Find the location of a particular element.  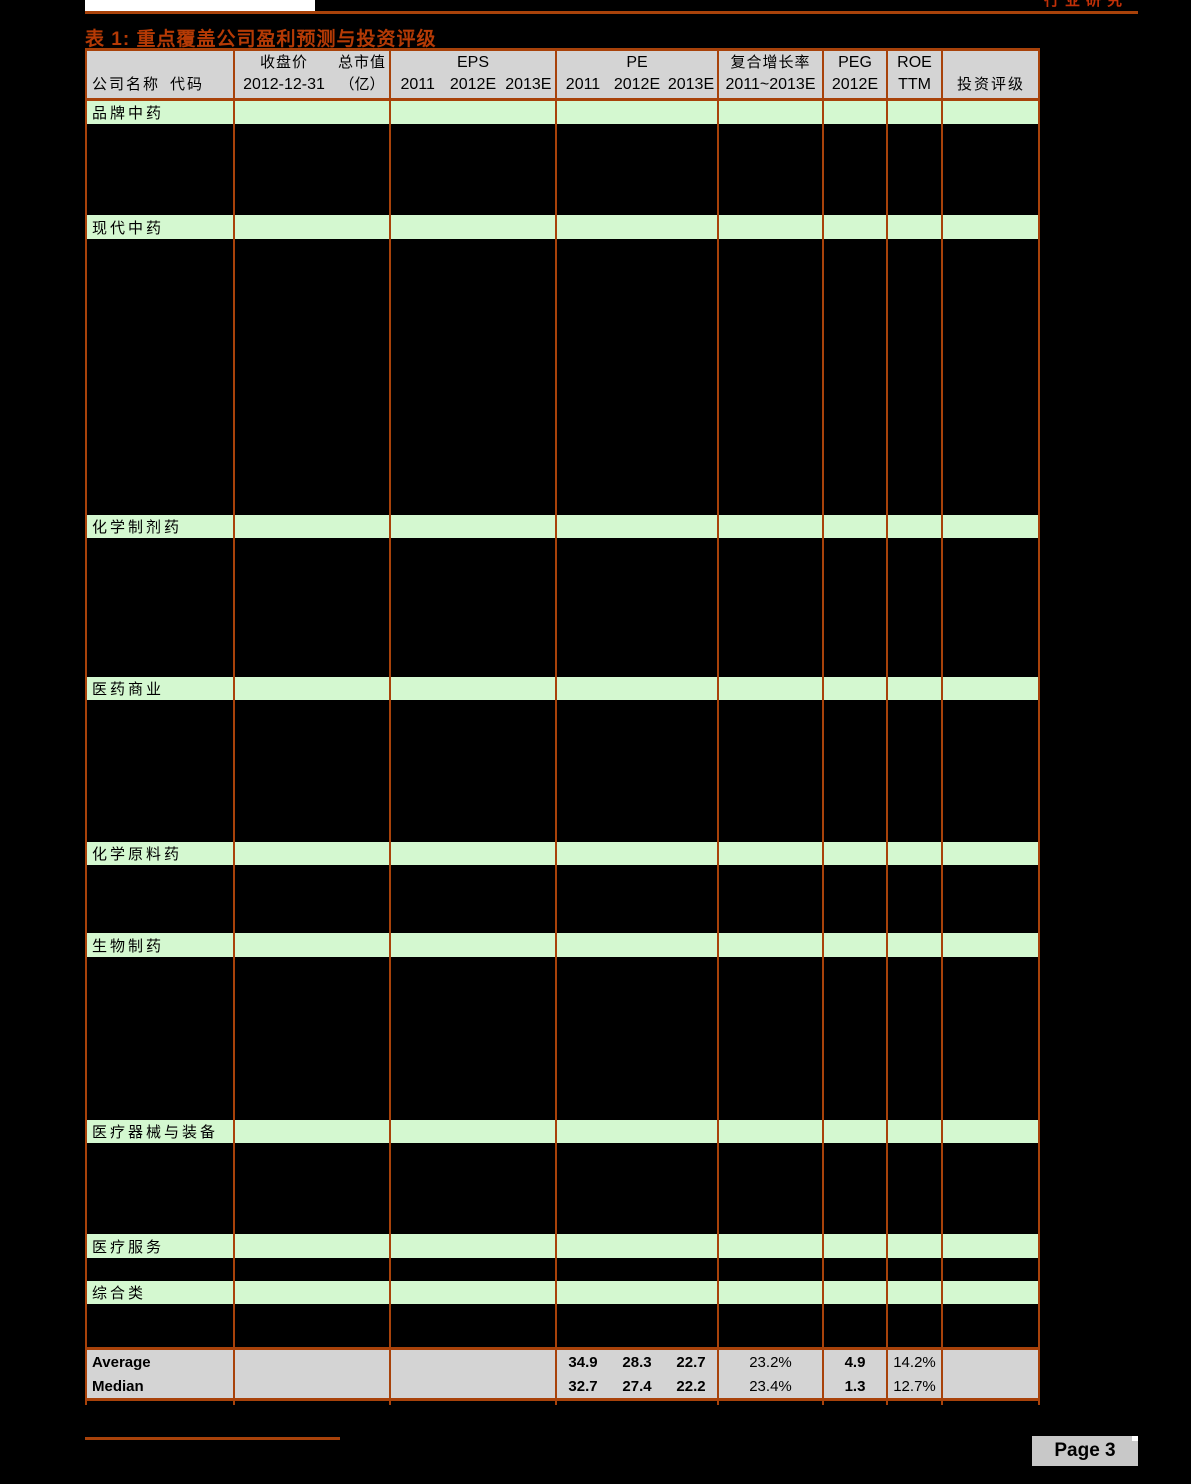

section-row-pharma-commerce: 医药商业 is located at coordinates (562, 688).